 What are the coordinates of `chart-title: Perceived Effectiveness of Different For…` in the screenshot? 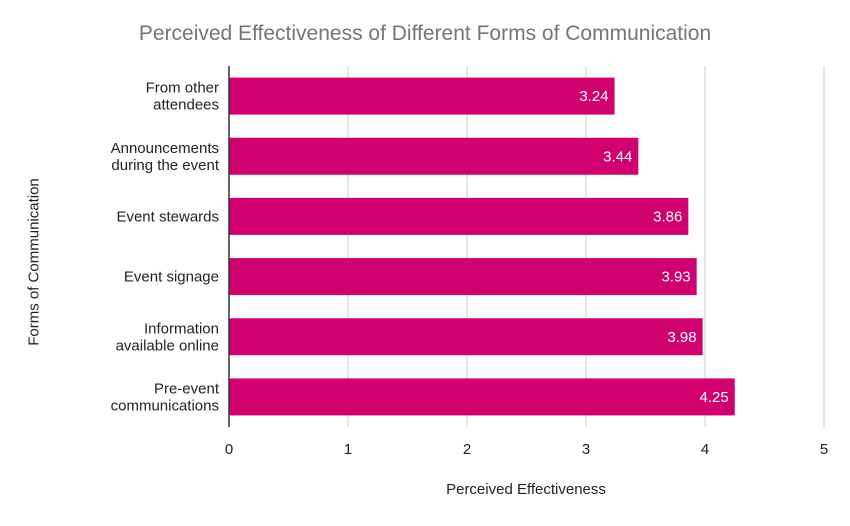 It's located at (425, 33).